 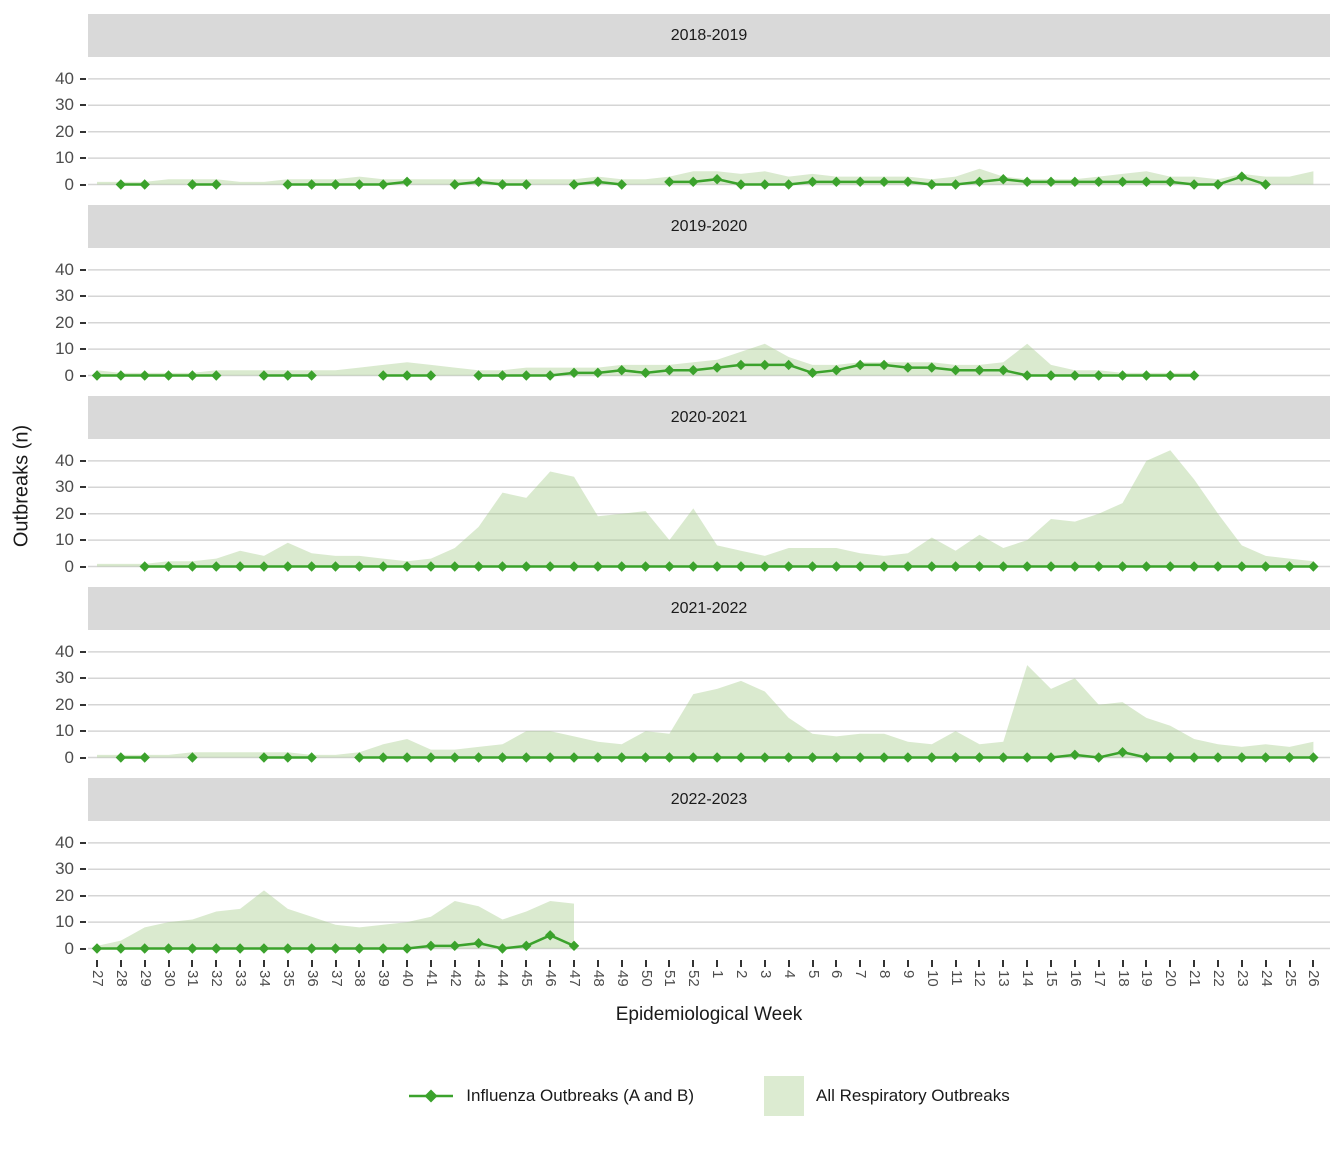 What do you see at coordinates (1099, 978) in the screenshot?
I see `x-tick-label-week-17: 17` at bounding box center [1099, 978].